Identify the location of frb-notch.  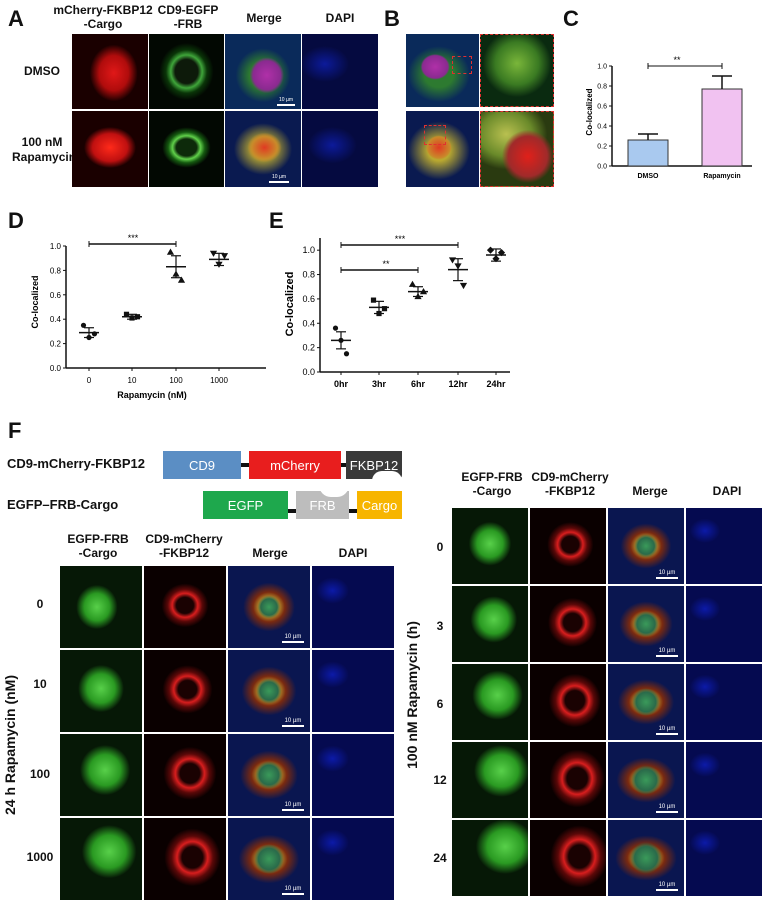
(334, 491).